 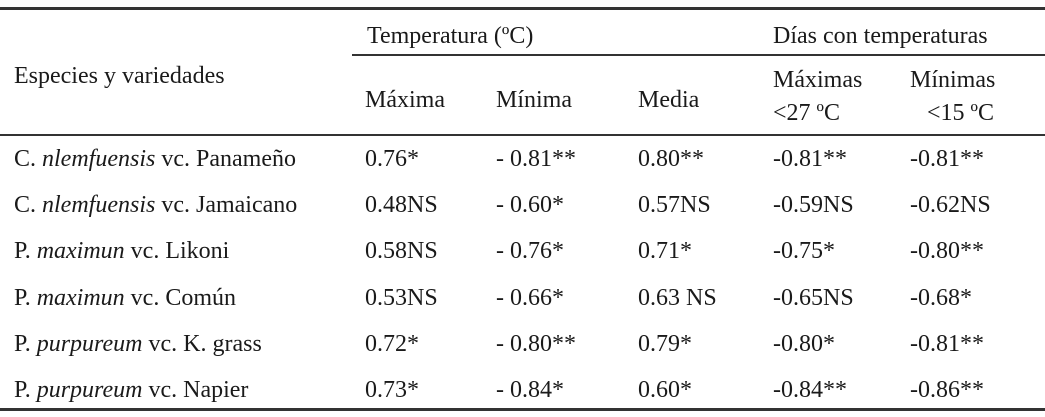 What do you see at coordinates (392, 159) in the screenshot?
I see `cell-maxima: 0.76*` at bounding box center [392, 159].